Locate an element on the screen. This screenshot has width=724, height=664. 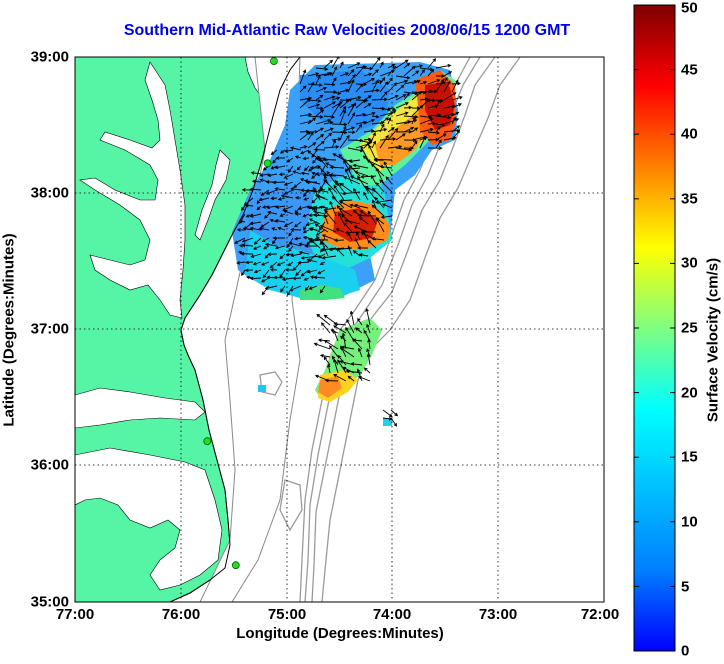
colorbar is located at coordinates (654, 328).